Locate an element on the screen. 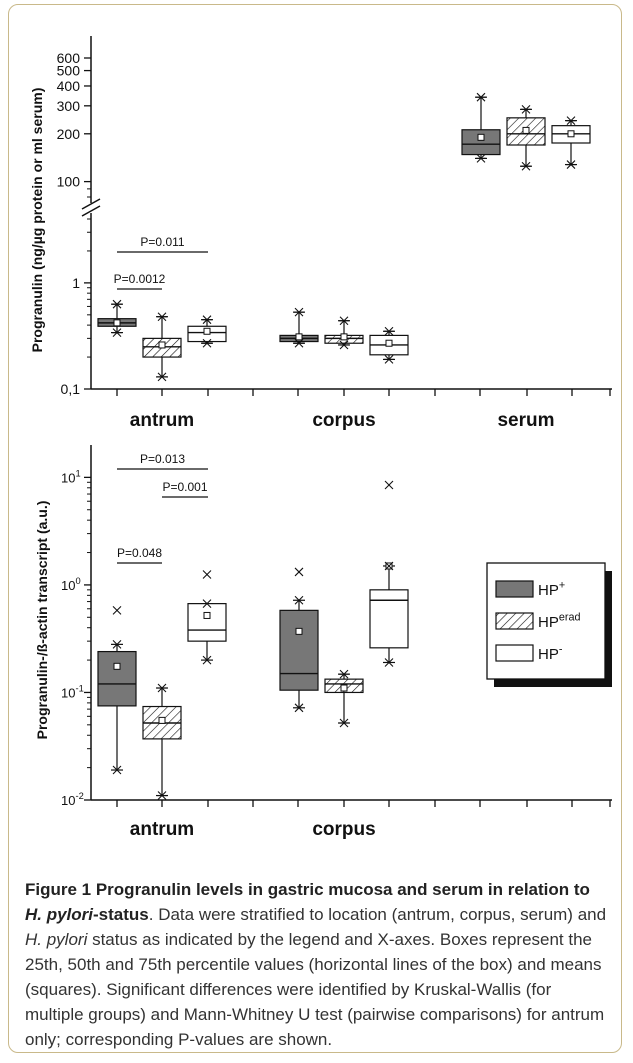 This screenshot has height=1063, width=633. bottom-box-corpus-HP- is located at coordinates (389, 573).